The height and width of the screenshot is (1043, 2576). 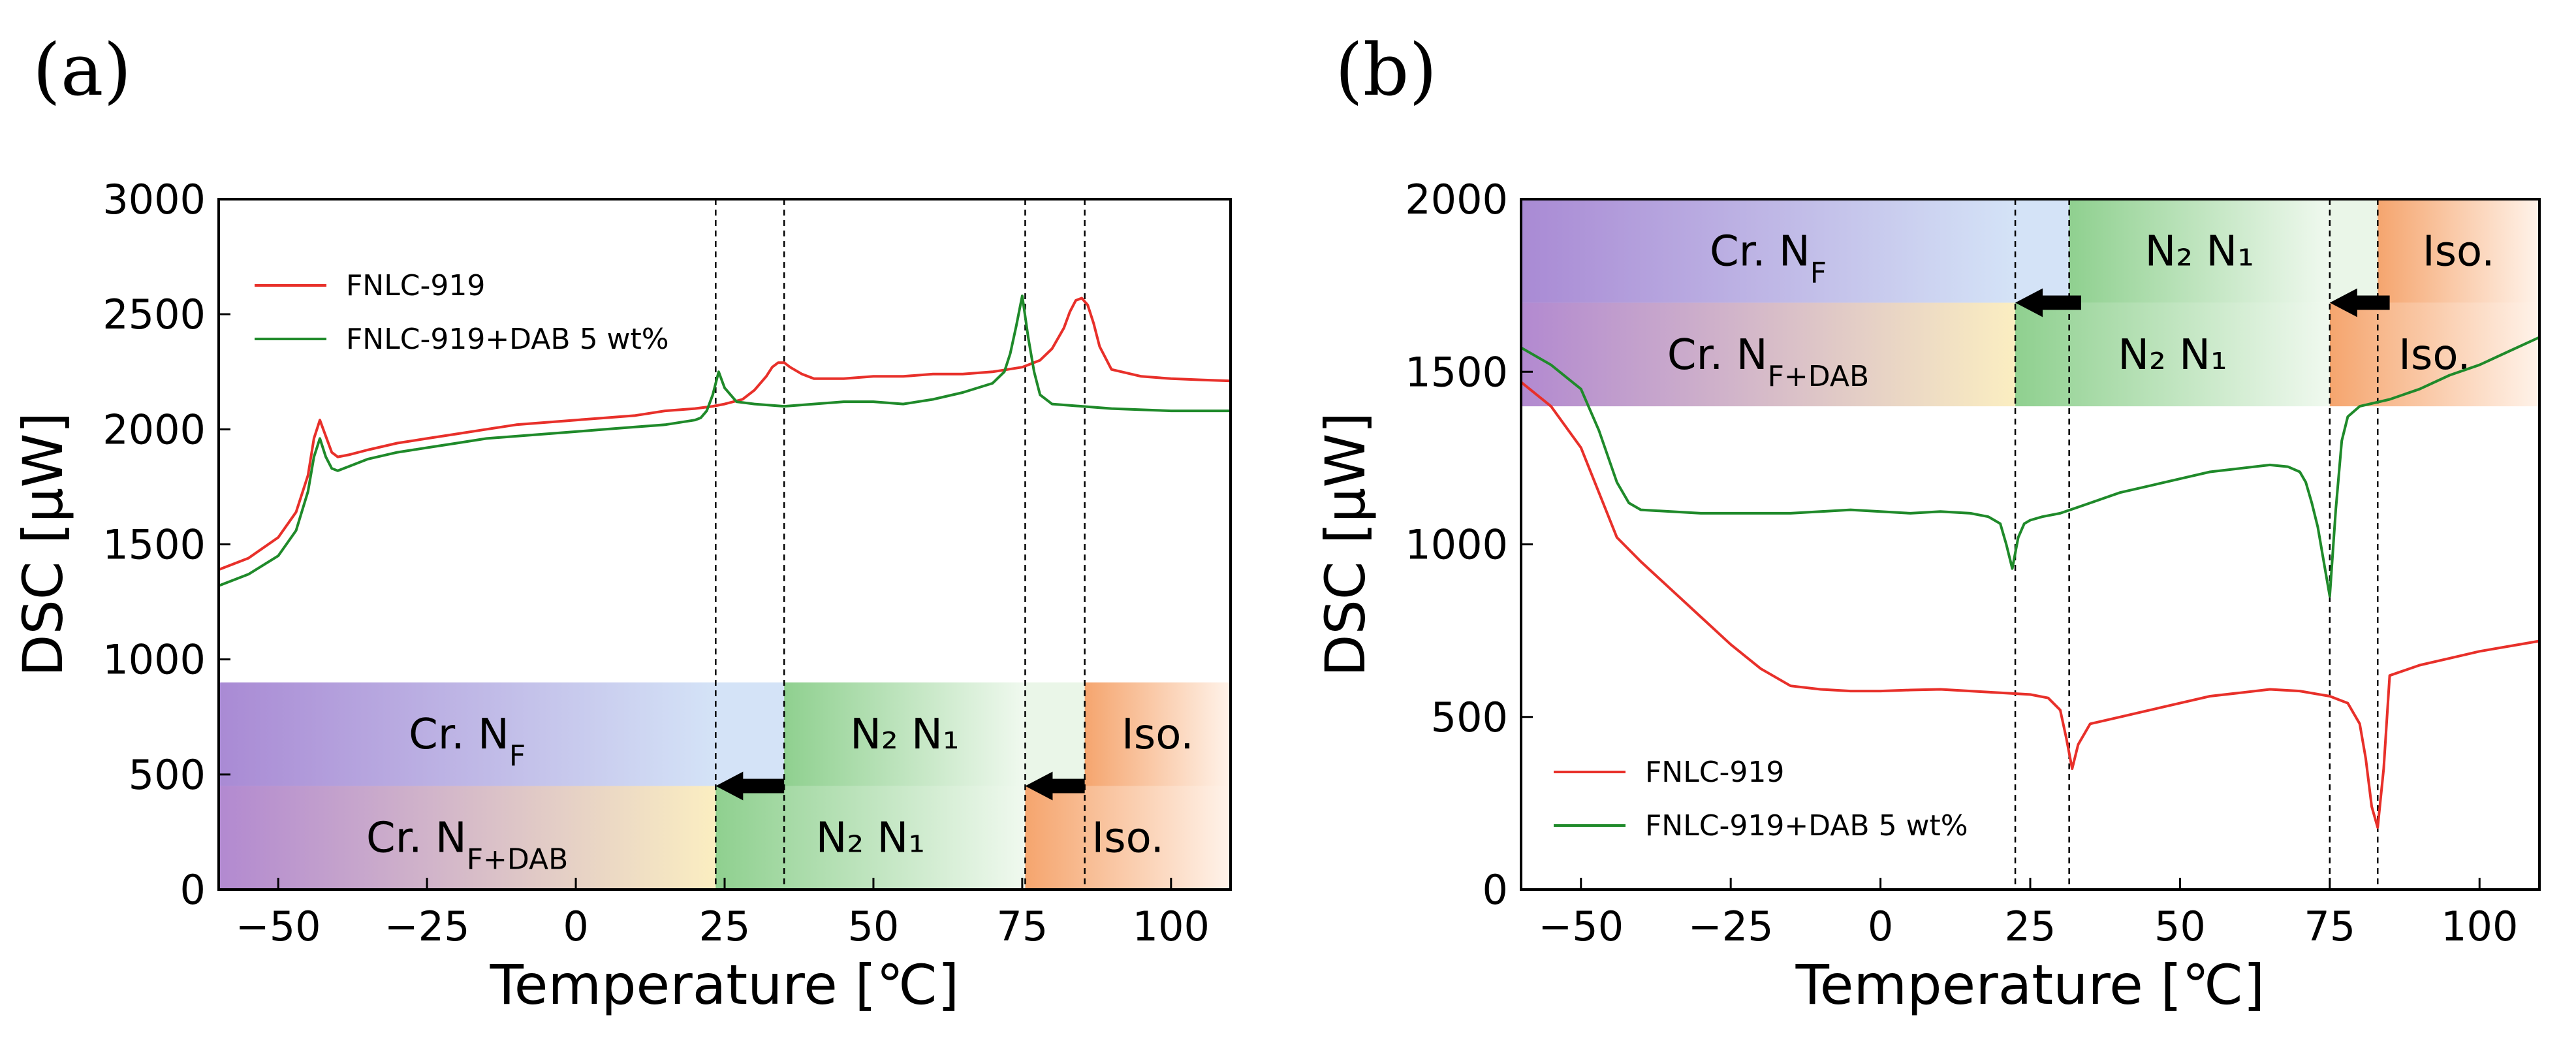 What do you see at coordinates (154, 199) in the screenshot?
I see `y-tick-label-6: 3000` at bounding box center [154, 199].